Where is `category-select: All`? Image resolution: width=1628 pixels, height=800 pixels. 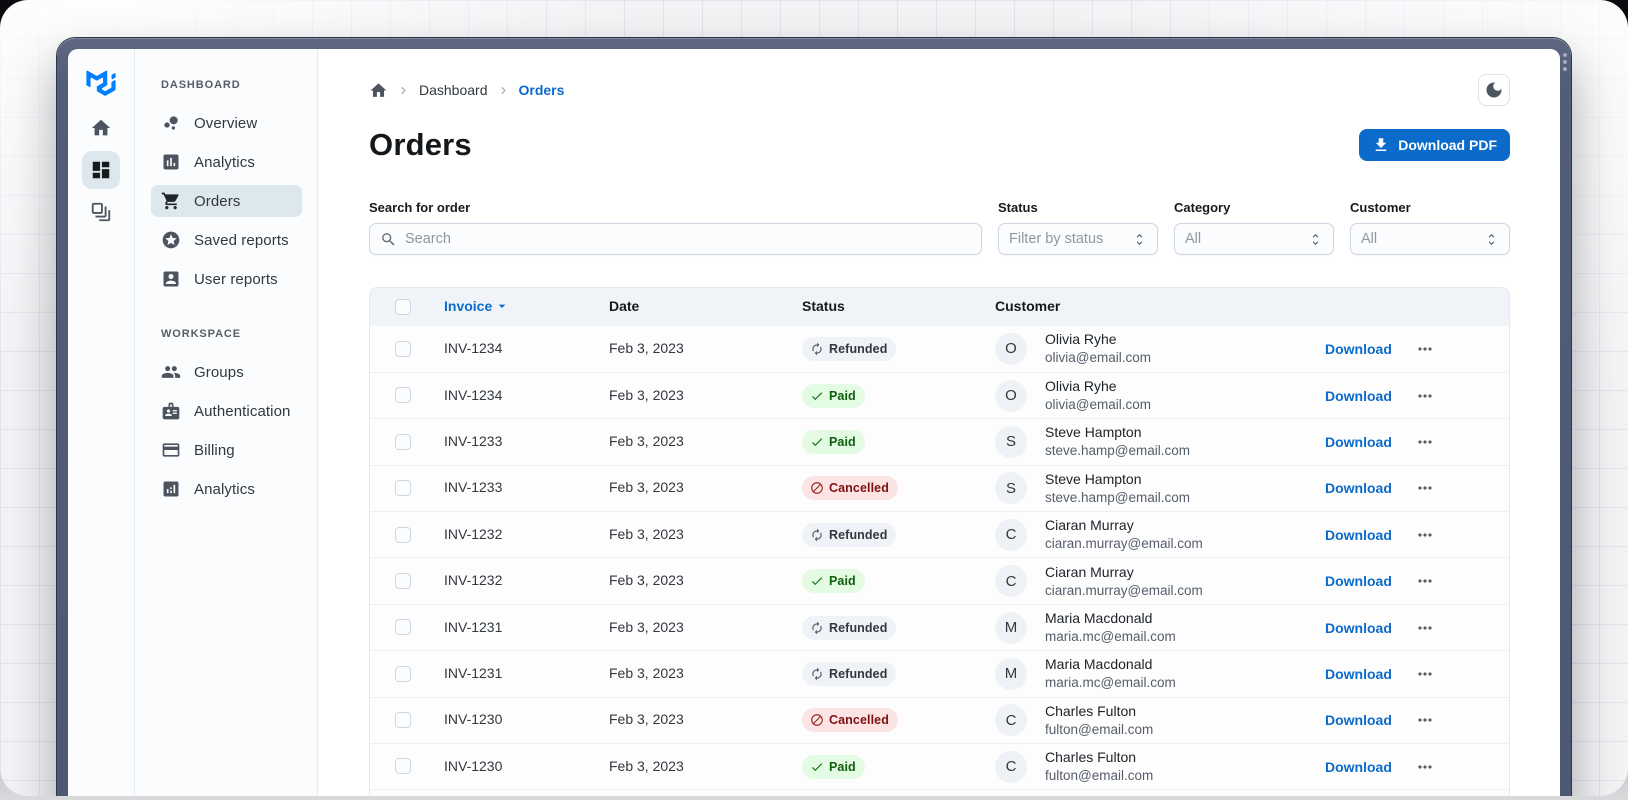 category-select: All is located at coordinates (1254, 239).